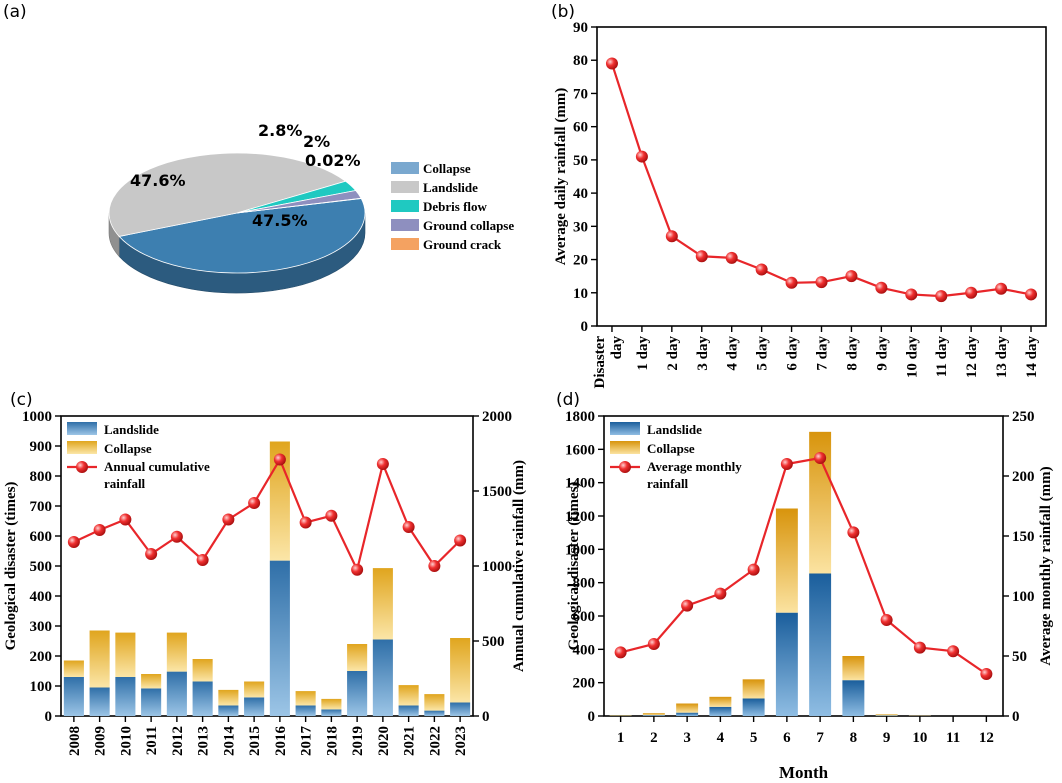 This screenshot has width=1062, height=783. I want to click on y-tick-label: 1200, so click(580, 517).